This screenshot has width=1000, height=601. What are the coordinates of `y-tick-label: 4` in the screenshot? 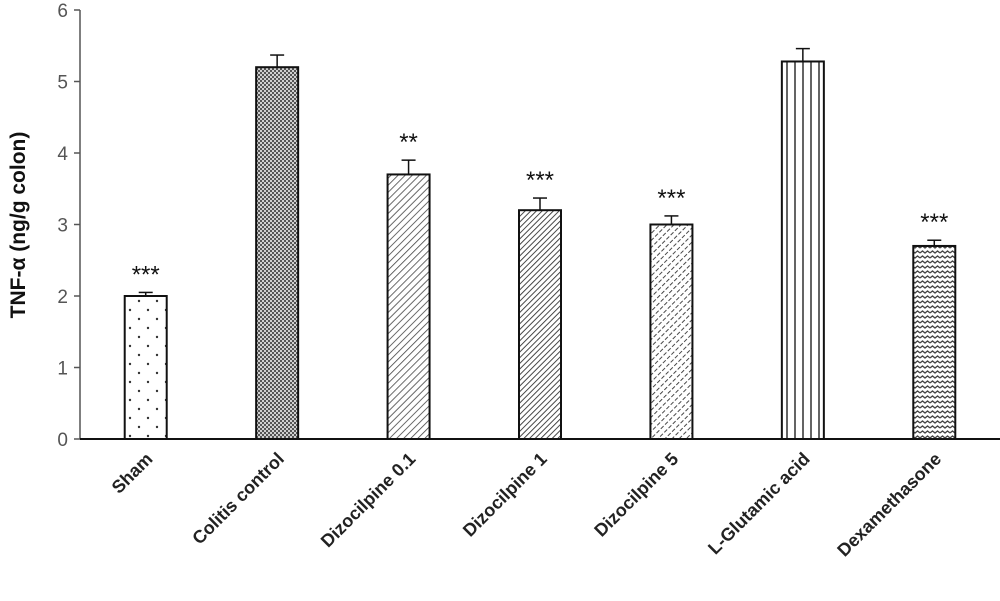 It's located at (62, 154).